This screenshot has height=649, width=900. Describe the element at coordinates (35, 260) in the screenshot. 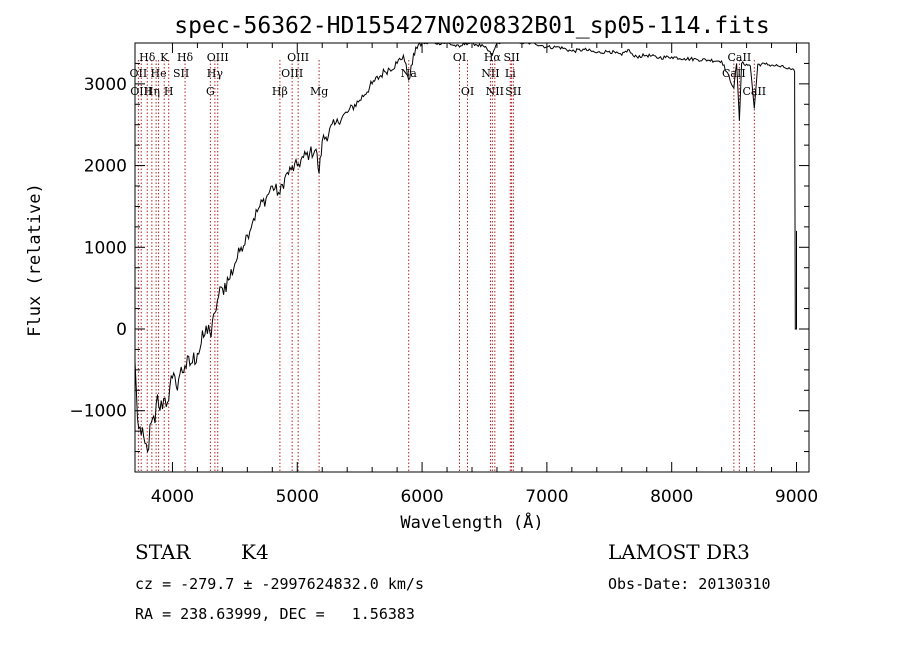

I see `y-axis-label: Flux (relative)` at that location.